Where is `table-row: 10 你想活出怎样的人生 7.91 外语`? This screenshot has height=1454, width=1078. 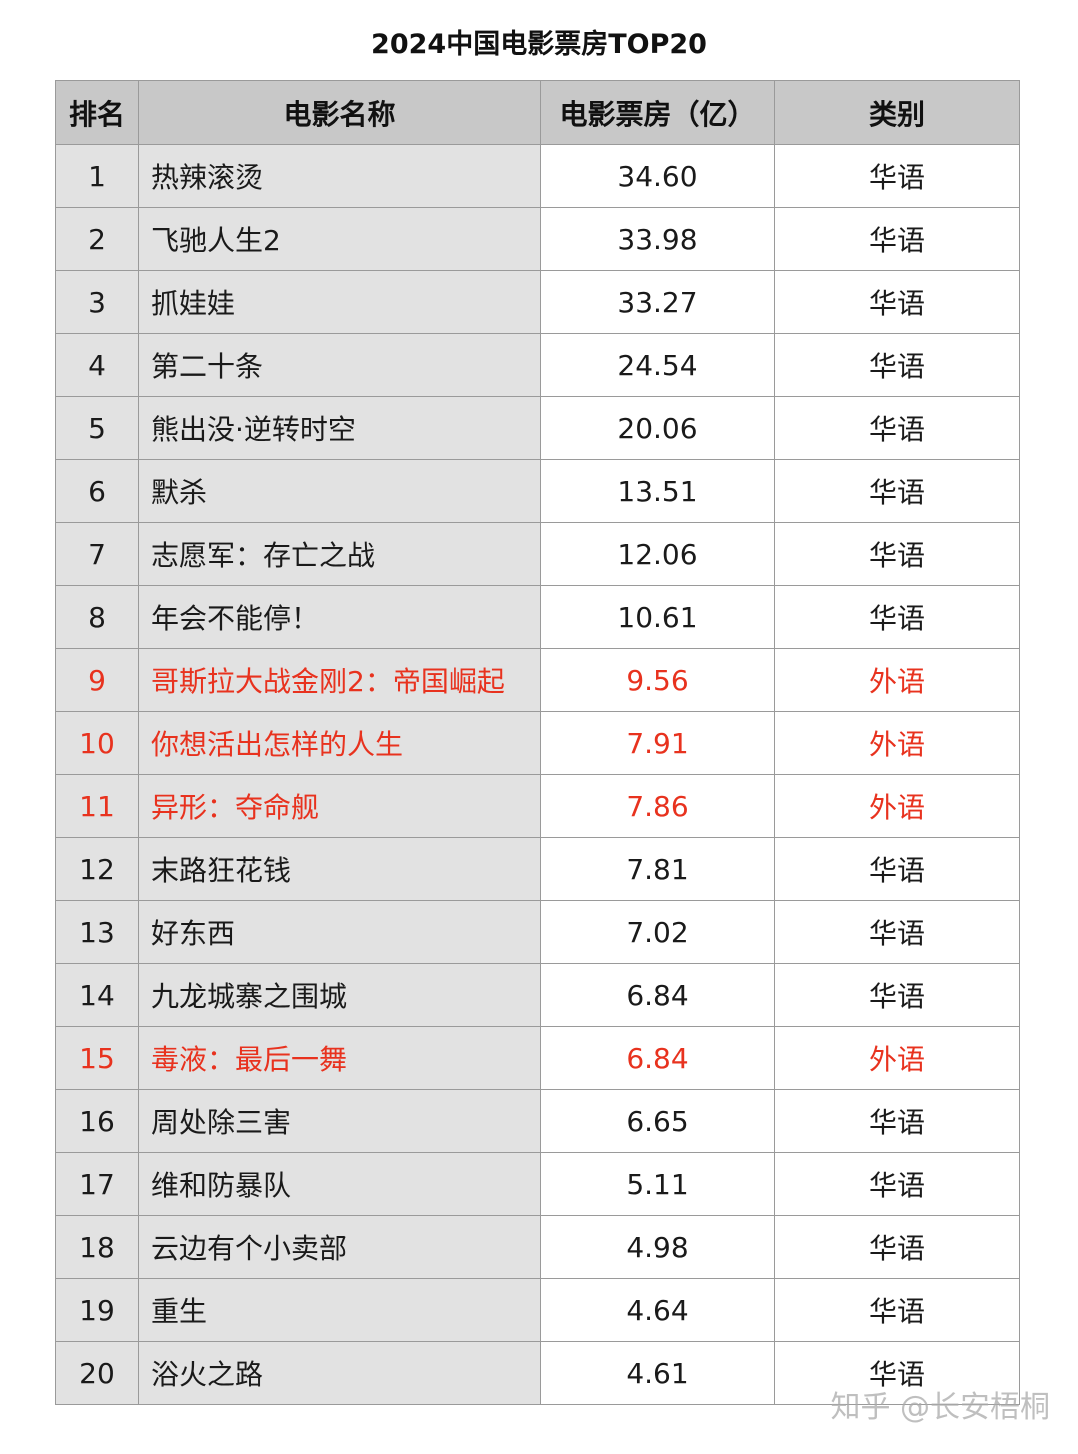 table-row: 10 你想活出怎样的人生 7.91 外语 is located at coordinates (537, 743).